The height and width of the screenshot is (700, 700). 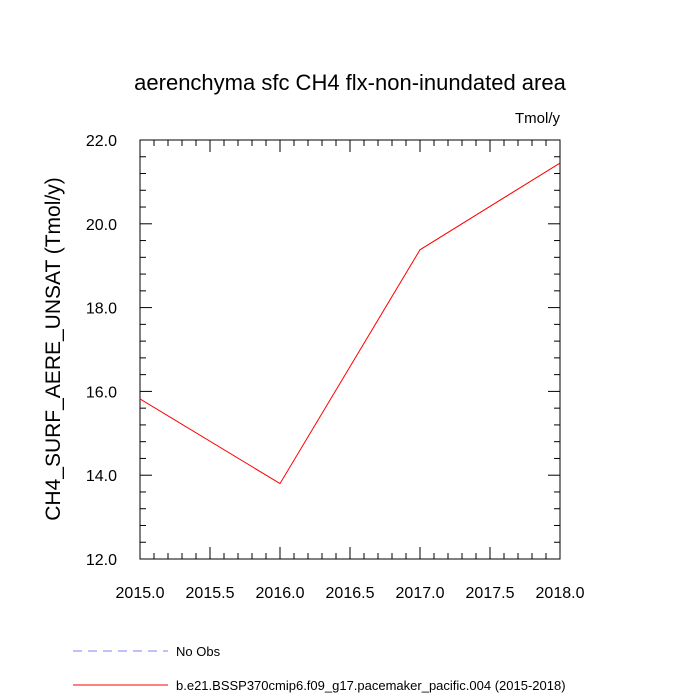 What do you see at coordinates (538, 118) in the screenshot?
I see `units-label: Tmol/y` at bounding box center [538, 118].